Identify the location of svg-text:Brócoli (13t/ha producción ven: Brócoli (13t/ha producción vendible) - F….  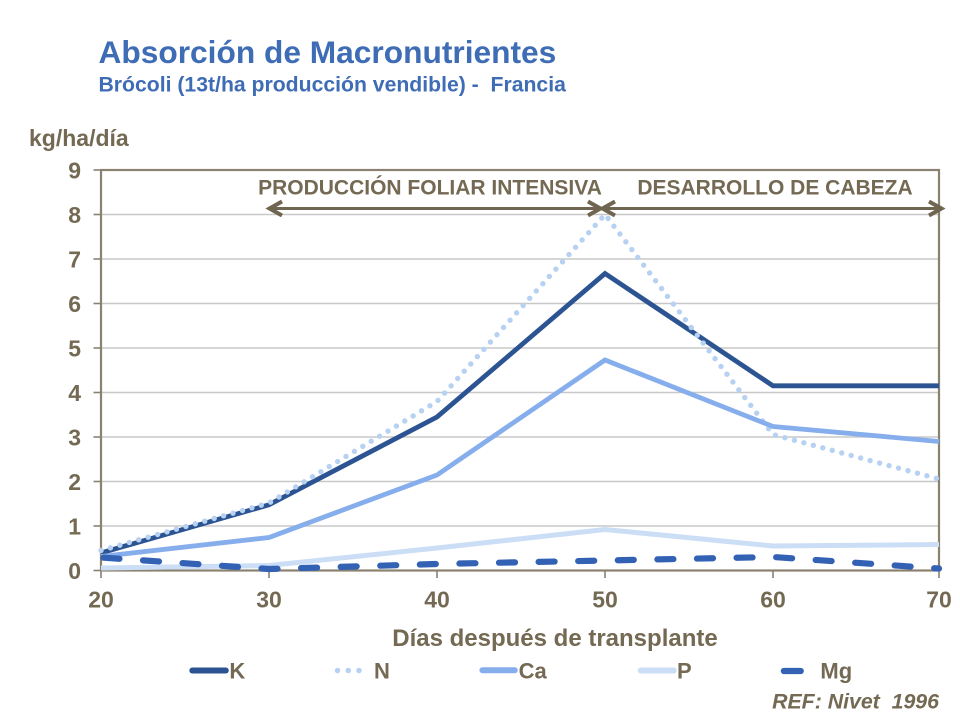
(333, 84).